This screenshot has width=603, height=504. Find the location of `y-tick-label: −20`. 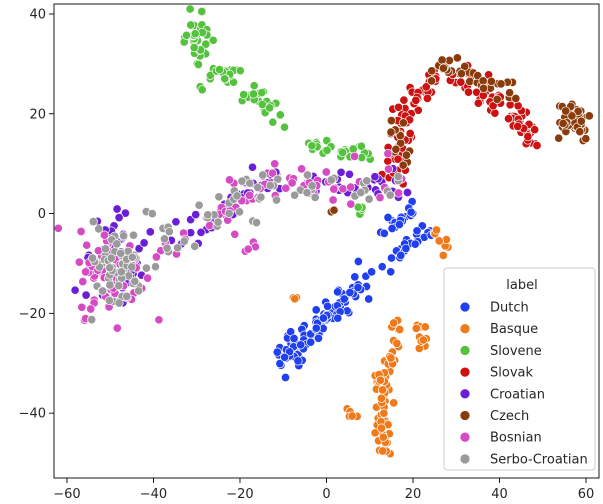

y-tick-label: −20 is located at coordinates (32, 314).